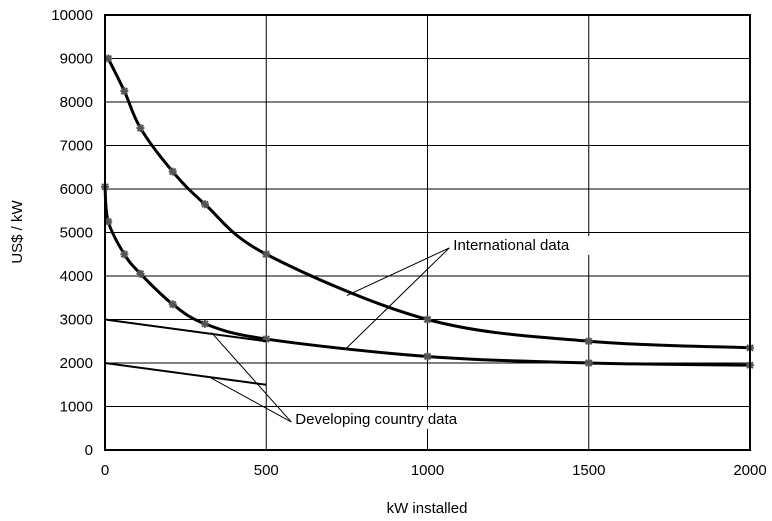  I want to click on annotation-1-background, so click(392, 419).